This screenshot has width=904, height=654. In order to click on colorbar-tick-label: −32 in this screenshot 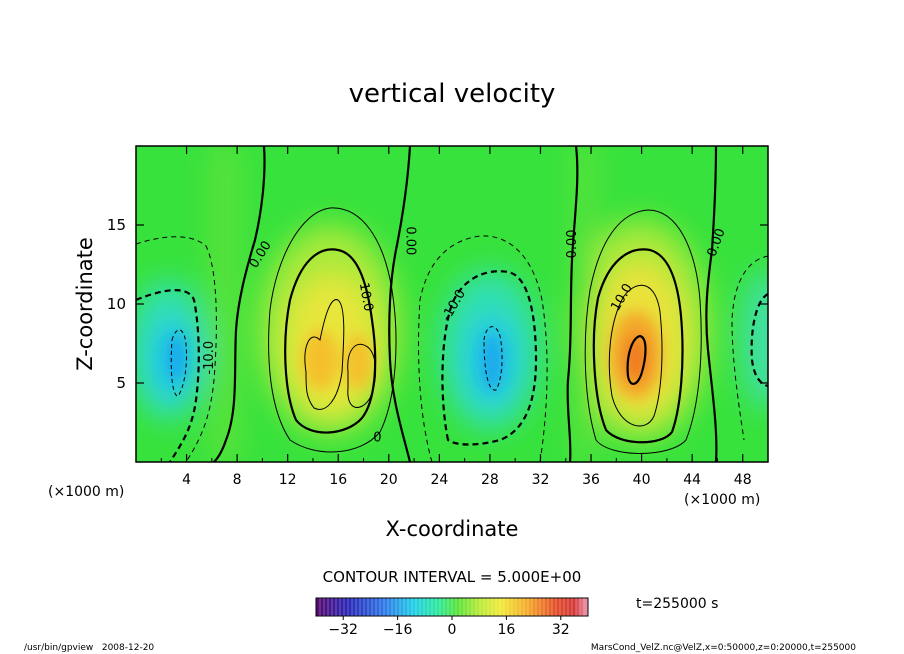, I will do `click(343, 630)`.